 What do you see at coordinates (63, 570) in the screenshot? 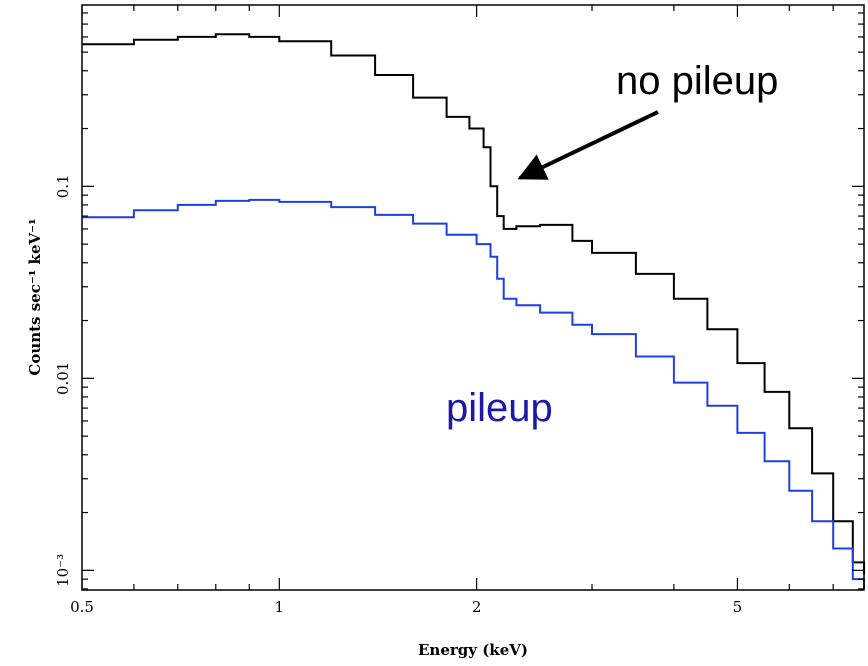
I see `y-tick-label: 10⁻³` at bounding box center [63, 570].